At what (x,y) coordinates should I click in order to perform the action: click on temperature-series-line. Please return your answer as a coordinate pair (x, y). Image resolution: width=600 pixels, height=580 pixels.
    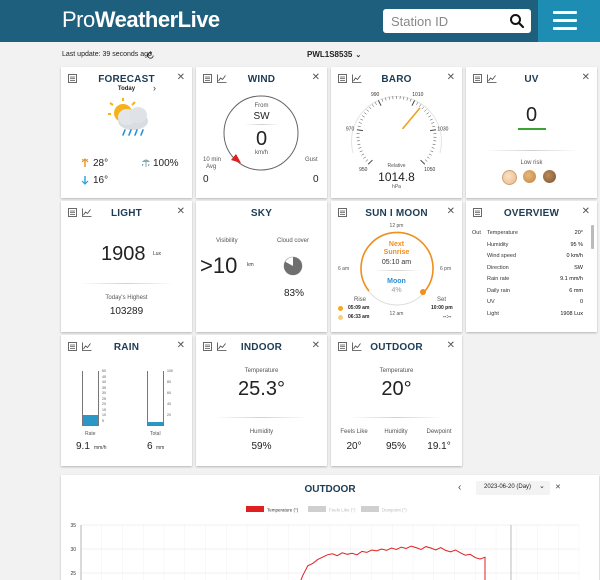
    Looking at the image, I should click on (393, 562).